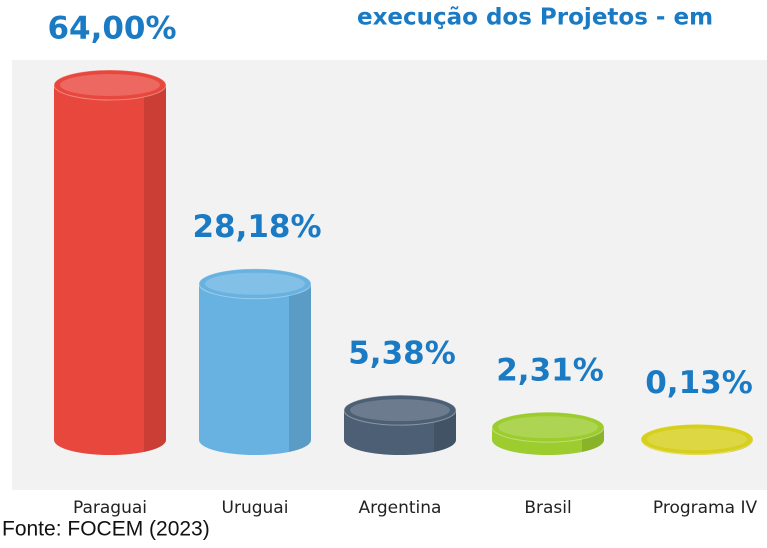 This screenshot has height=548, width=767. Describe the element at coordinates (550, 371) in the screenshot. I see `value-label: 2,31%` at that location.